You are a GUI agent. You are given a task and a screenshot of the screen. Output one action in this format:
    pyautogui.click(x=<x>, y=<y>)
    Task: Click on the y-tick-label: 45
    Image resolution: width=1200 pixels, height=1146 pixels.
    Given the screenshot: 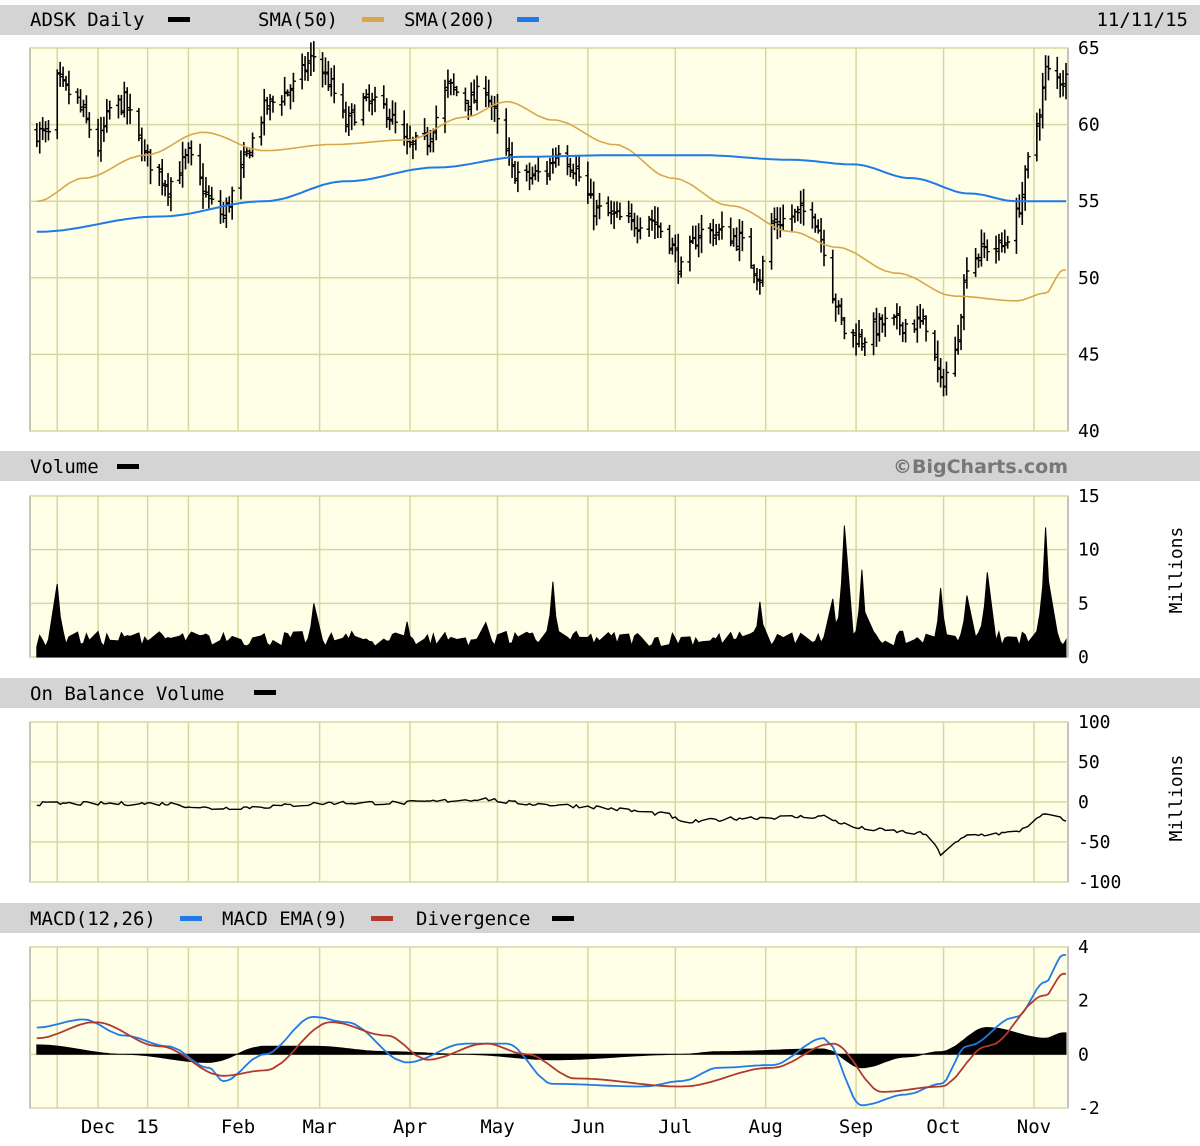 What is the action you would take?
    pyautogui.click(x=1089, y=354)
    